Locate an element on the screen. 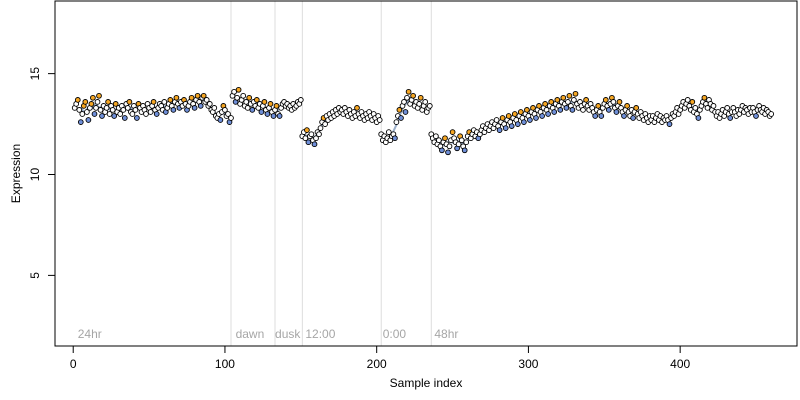  x-tick-label: 0 is located at coordinates (73, 364).